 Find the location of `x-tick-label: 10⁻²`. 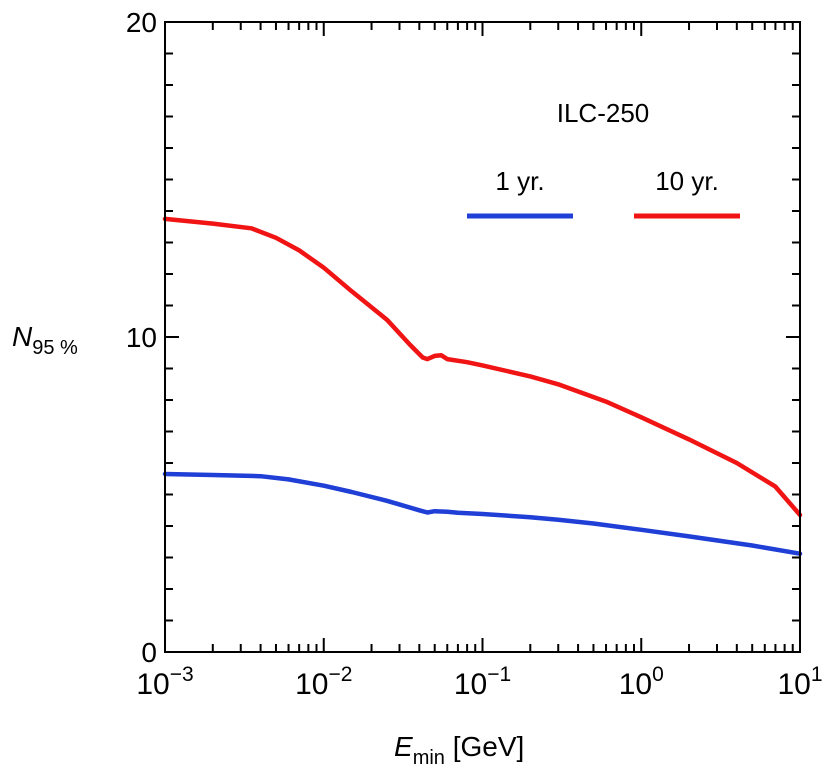

x-tick-label: 10⁻² is located at coordinates (323, 682).